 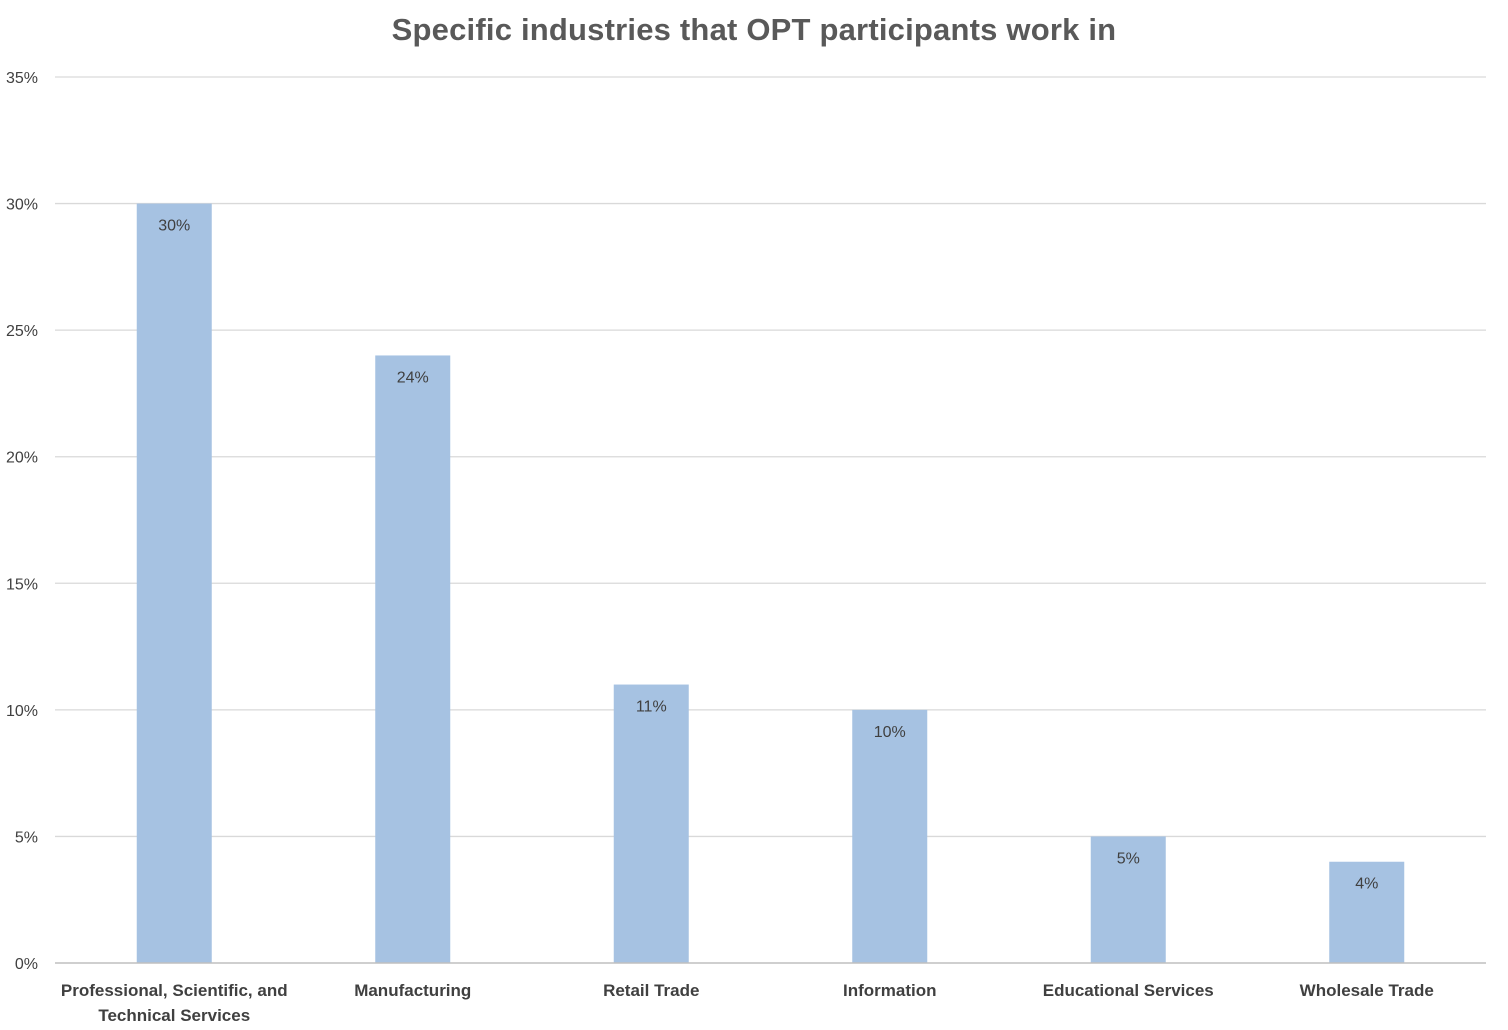 What do you see at coordinates (22, 78) in the screenshot?
I see `y-tick-label: 35%` at bounding box center [22, 78].